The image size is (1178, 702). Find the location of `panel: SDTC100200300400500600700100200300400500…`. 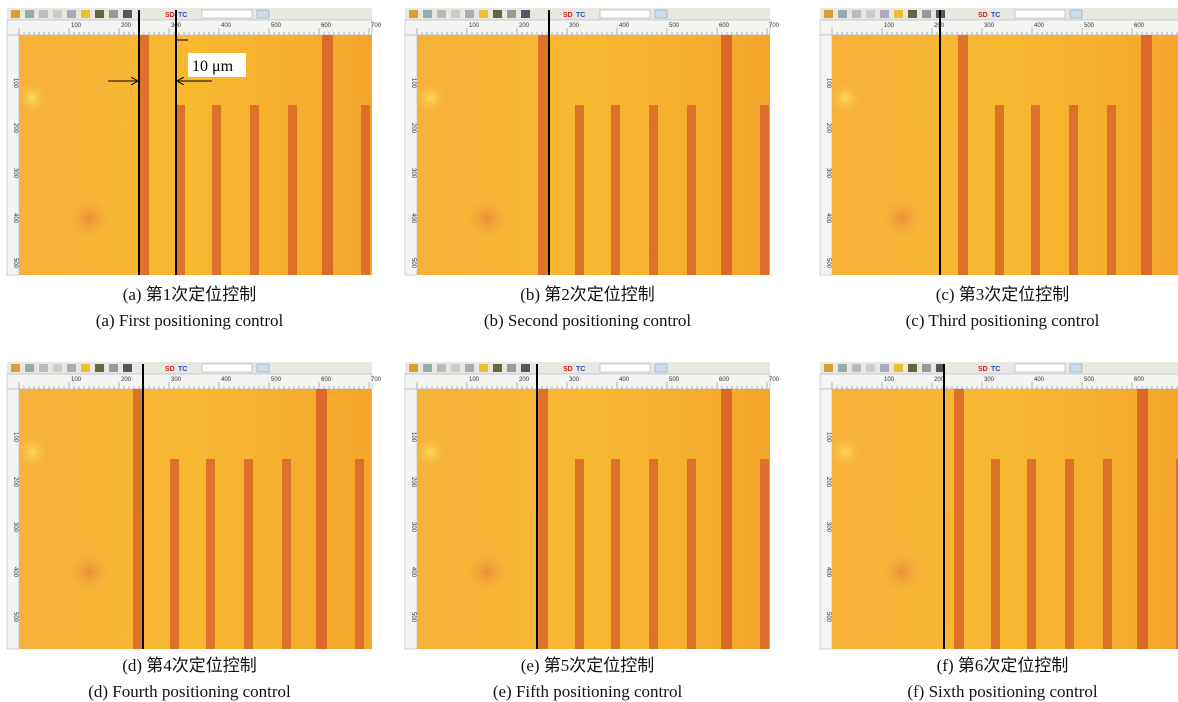

panel: SDTC100200300400500600700100200300400500… is located at coordinates (194, 142).